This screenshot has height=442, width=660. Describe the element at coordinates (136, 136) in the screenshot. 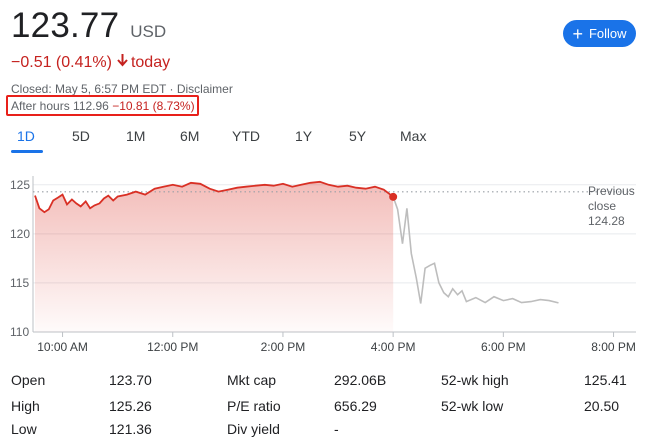

I see `tab-1m: 1M` at that location.